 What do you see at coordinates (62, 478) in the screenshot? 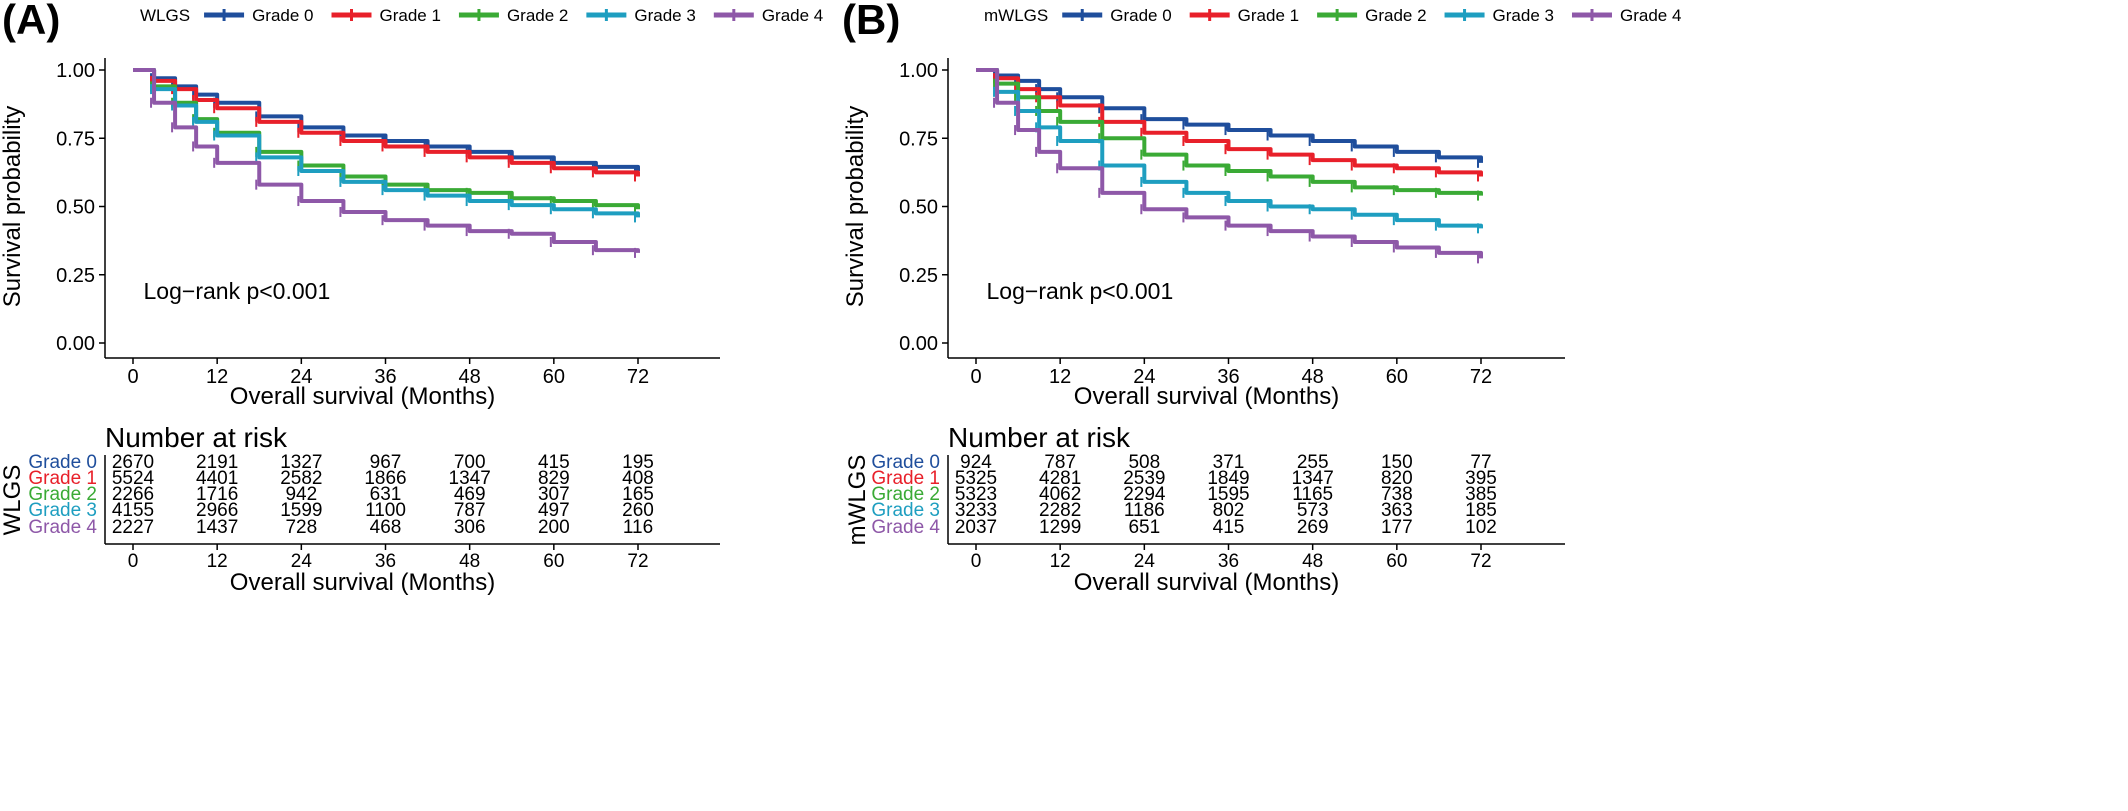
I see `risk-row-label: Grade 1` at bounding box center [62, 478].